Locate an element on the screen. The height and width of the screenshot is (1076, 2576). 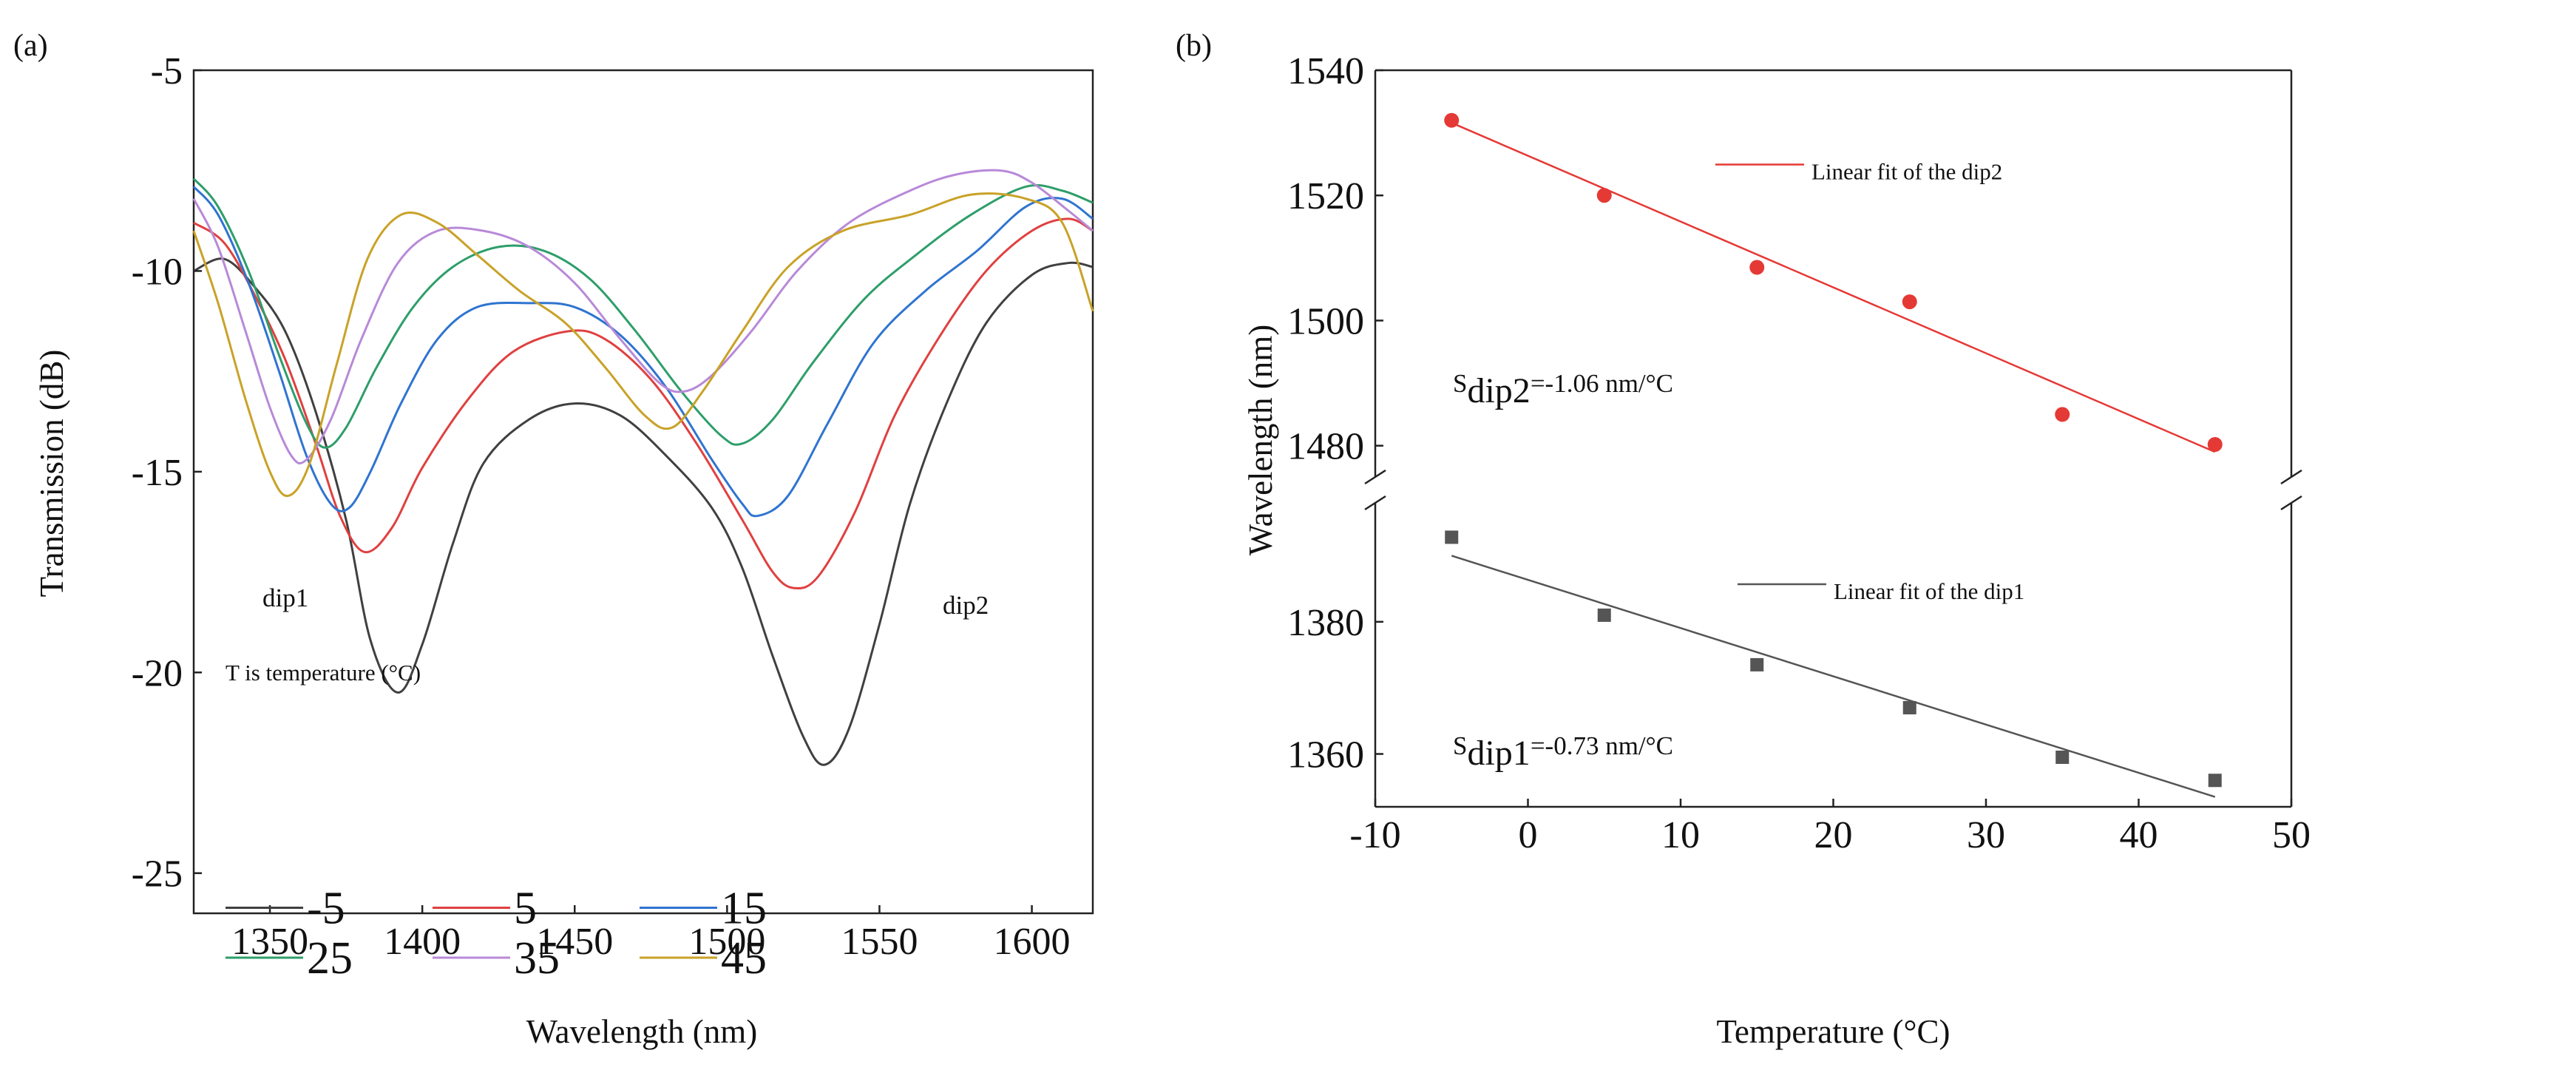
x-tick-label: 1400 is located at coordinates (422, 942).